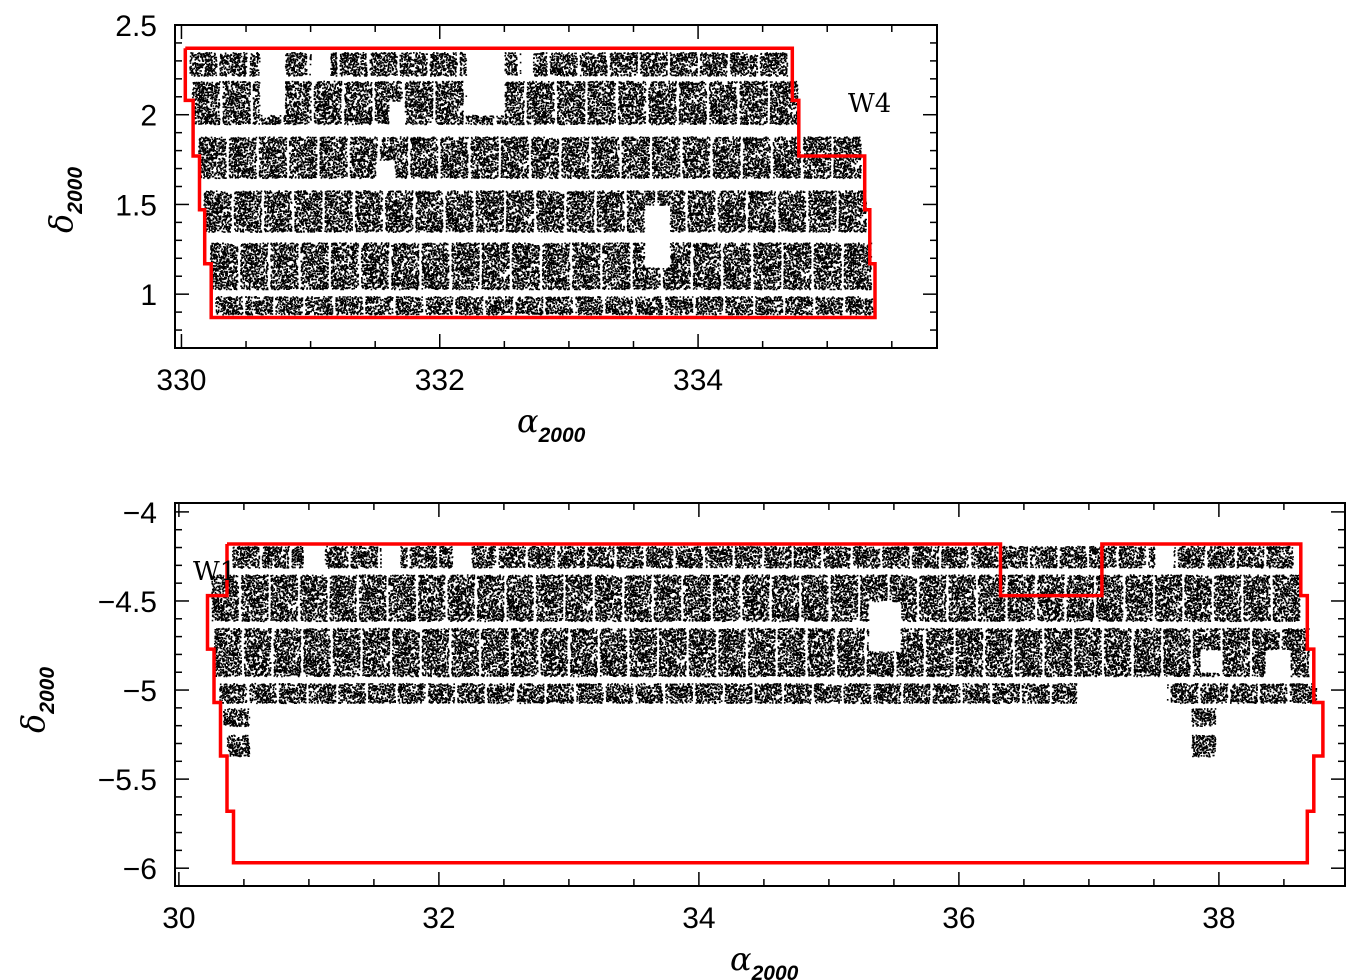 The width and height of the screenshot is (1368, 980). I want to click on w4-survey-boundary, so click(530, 183).